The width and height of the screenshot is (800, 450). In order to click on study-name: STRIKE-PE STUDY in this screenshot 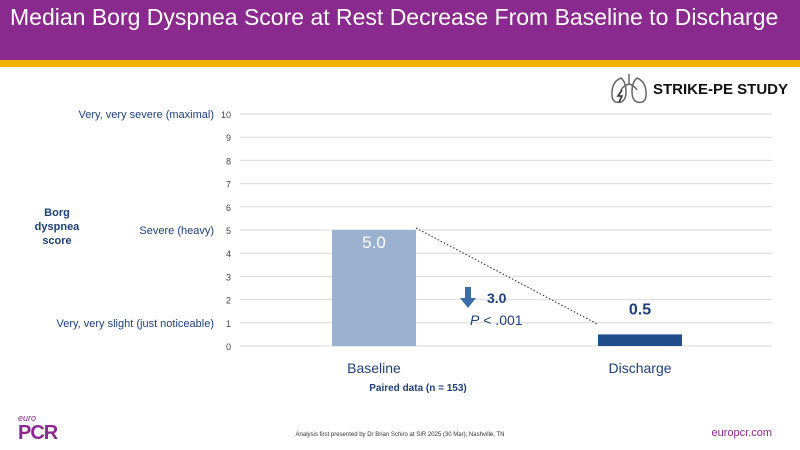, I will do `click(720, 89)`.